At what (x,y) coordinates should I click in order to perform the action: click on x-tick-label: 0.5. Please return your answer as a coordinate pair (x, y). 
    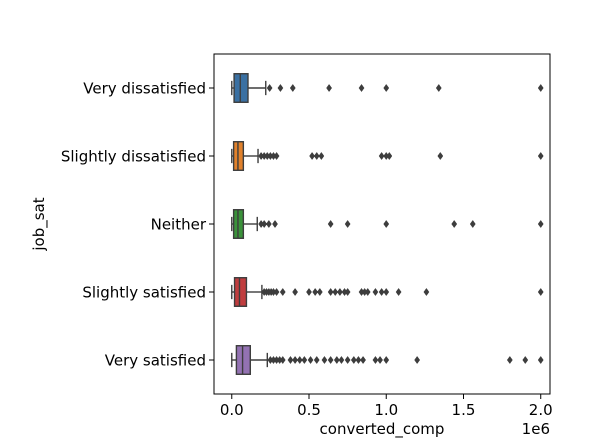
    Looking at the image, I should click on (309, 410).